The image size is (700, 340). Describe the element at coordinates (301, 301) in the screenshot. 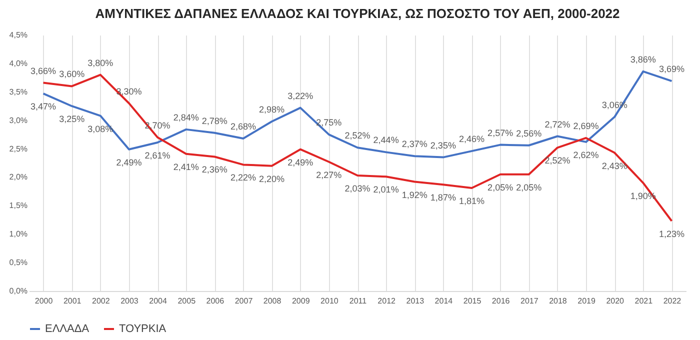

I see `x-tick-label: 2009` at that location.